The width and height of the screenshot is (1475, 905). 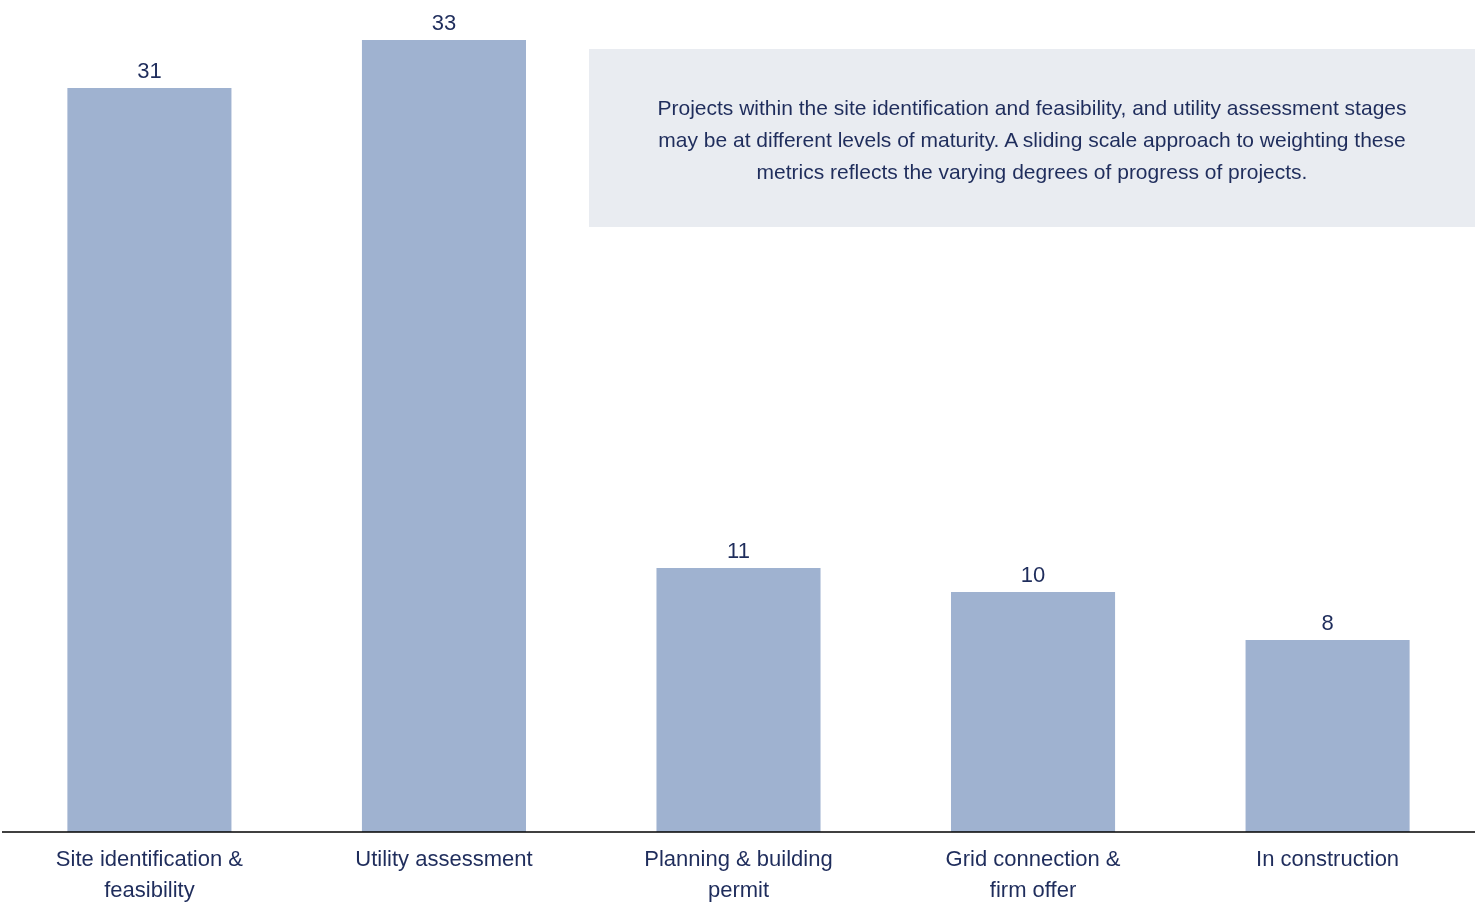 What do you see at coordinates (1327, 622) in the screenshot?
I see `data-label: 8` at bounding box center [1327, 622].